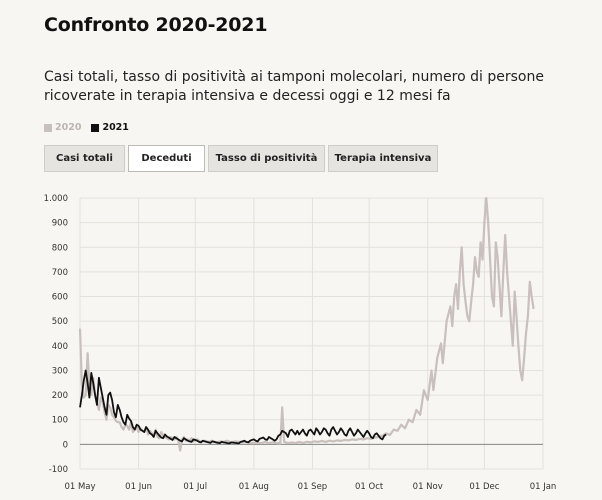 Image resolution: width=602 pixels, height=500 pixels. I want to click on x-tick-label: 01 Sep, so click(313, 487).